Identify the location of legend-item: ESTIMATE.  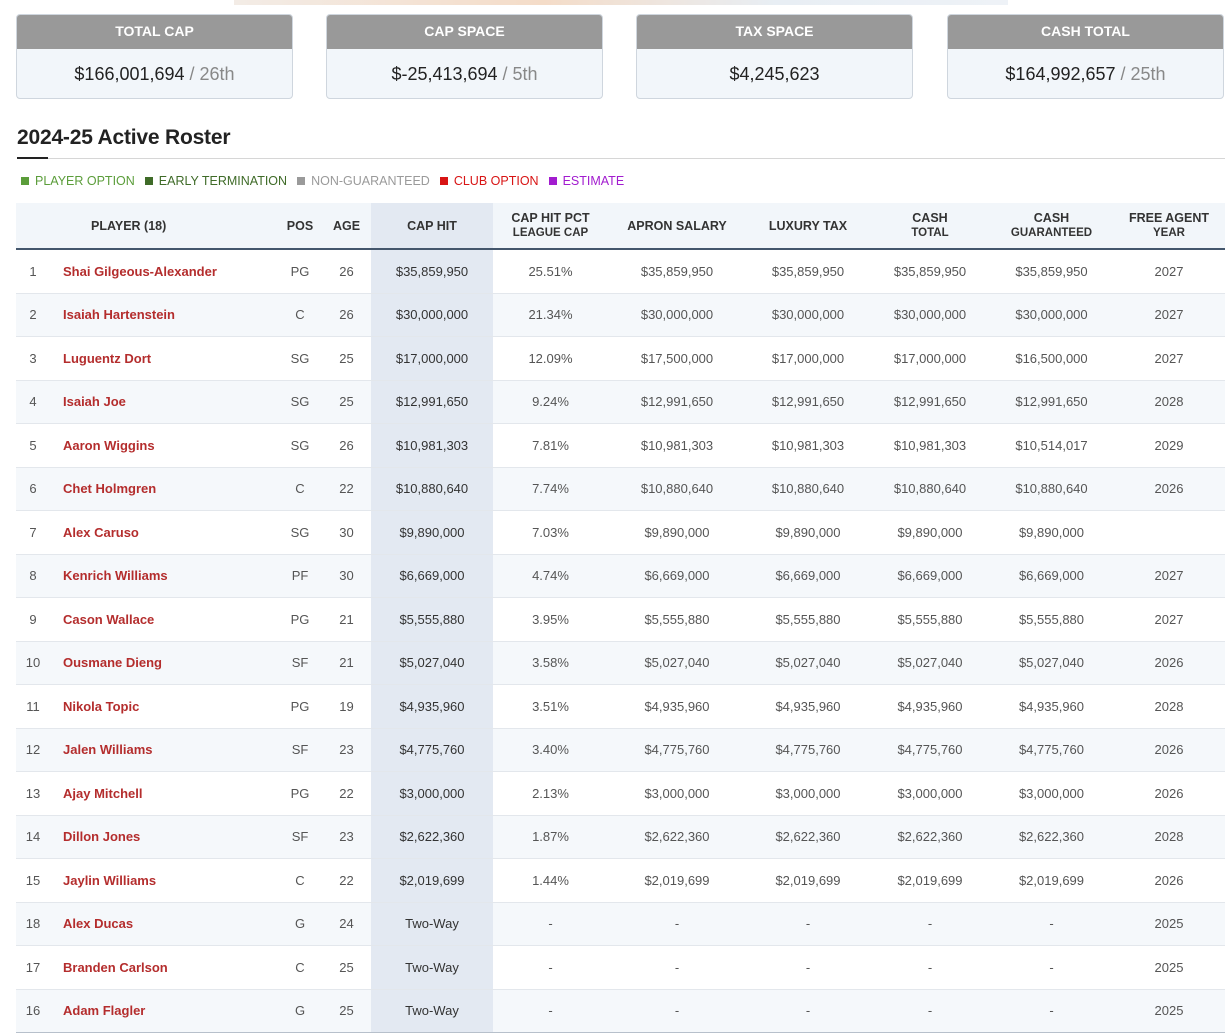
(586, 181).